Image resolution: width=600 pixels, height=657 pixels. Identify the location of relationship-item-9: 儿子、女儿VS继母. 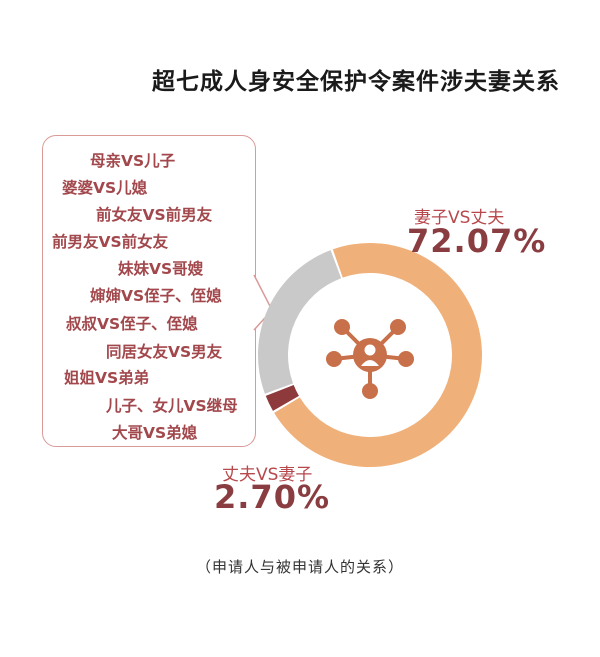
(172, 406).